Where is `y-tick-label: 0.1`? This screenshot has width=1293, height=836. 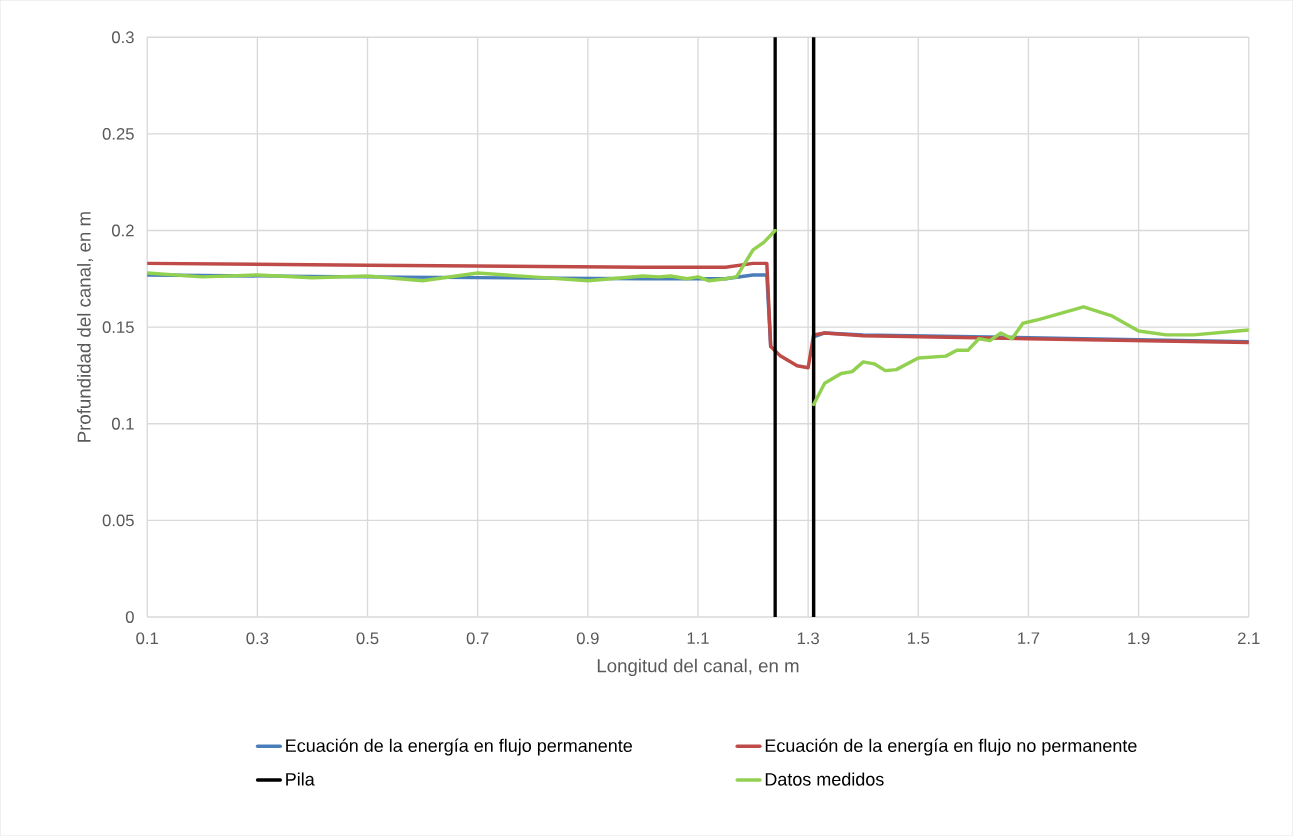
y-tick-label: 0.1 is located at coordinates (122, 423).